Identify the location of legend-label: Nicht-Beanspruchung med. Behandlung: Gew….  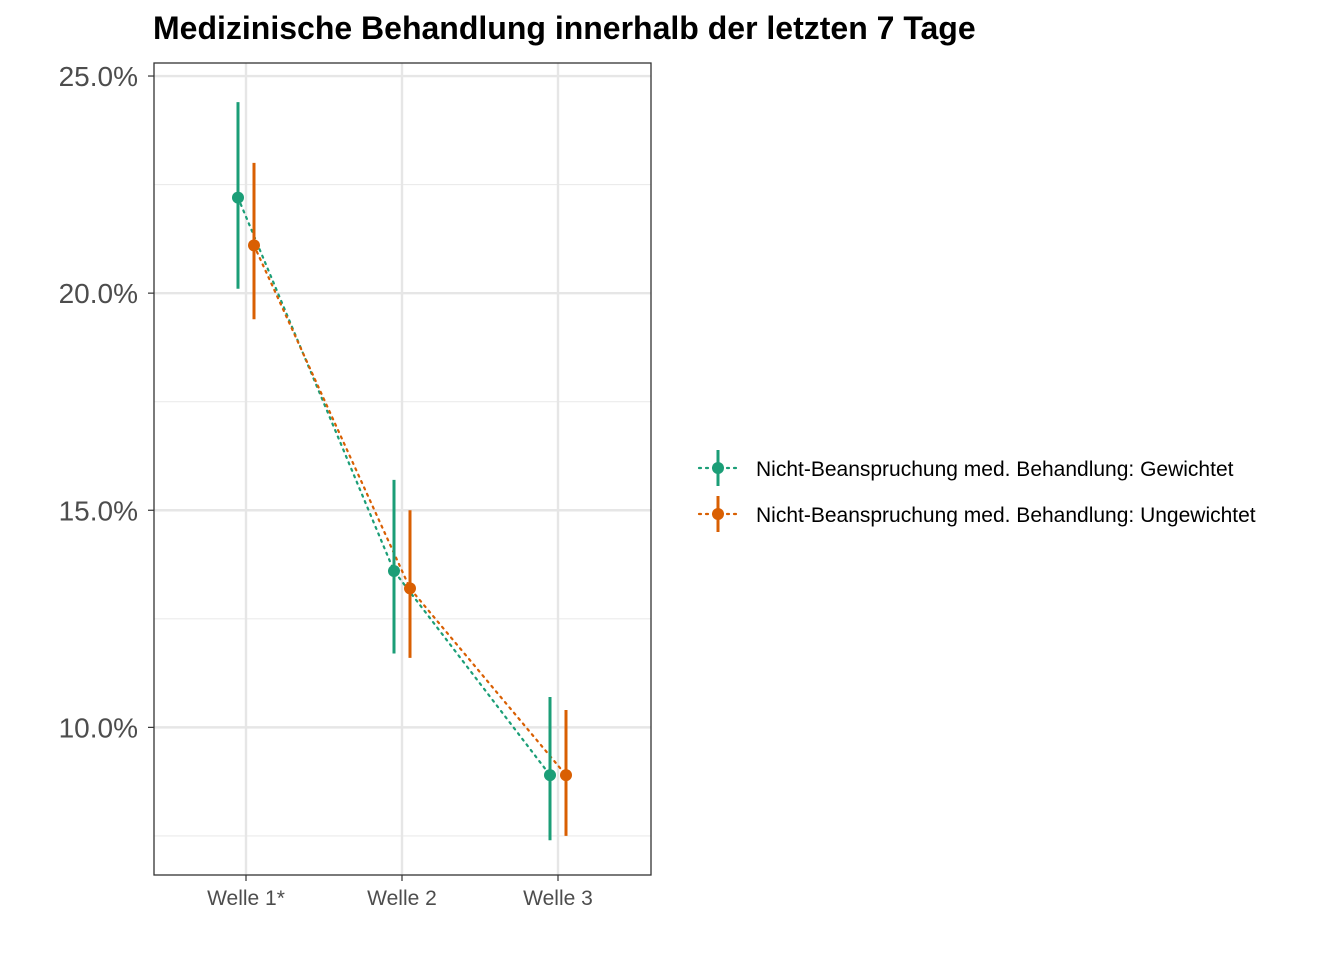
(995, 469).